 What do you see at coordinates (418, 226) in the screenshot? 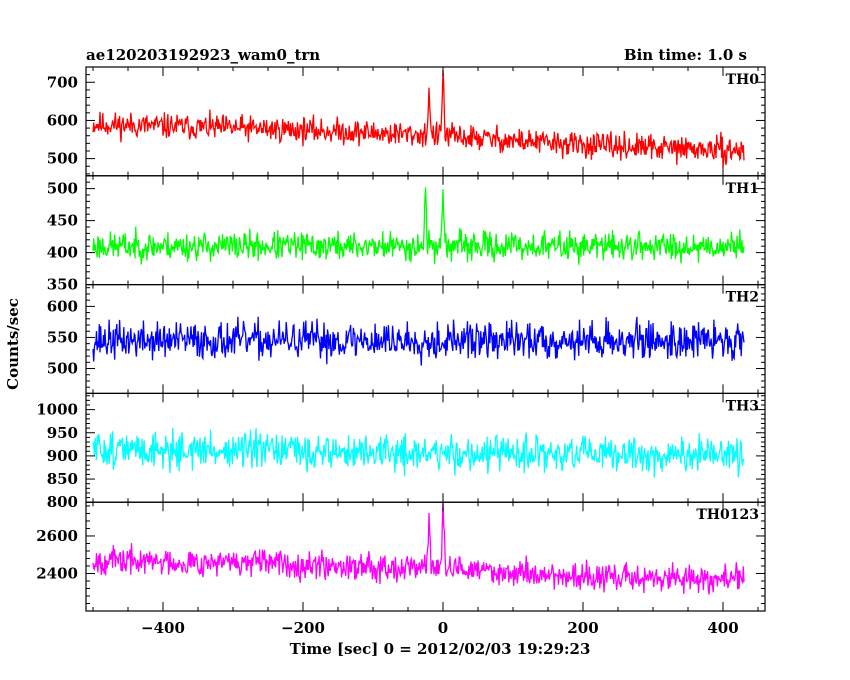
I see `series-line-th1` at bounding box center [418, 226].